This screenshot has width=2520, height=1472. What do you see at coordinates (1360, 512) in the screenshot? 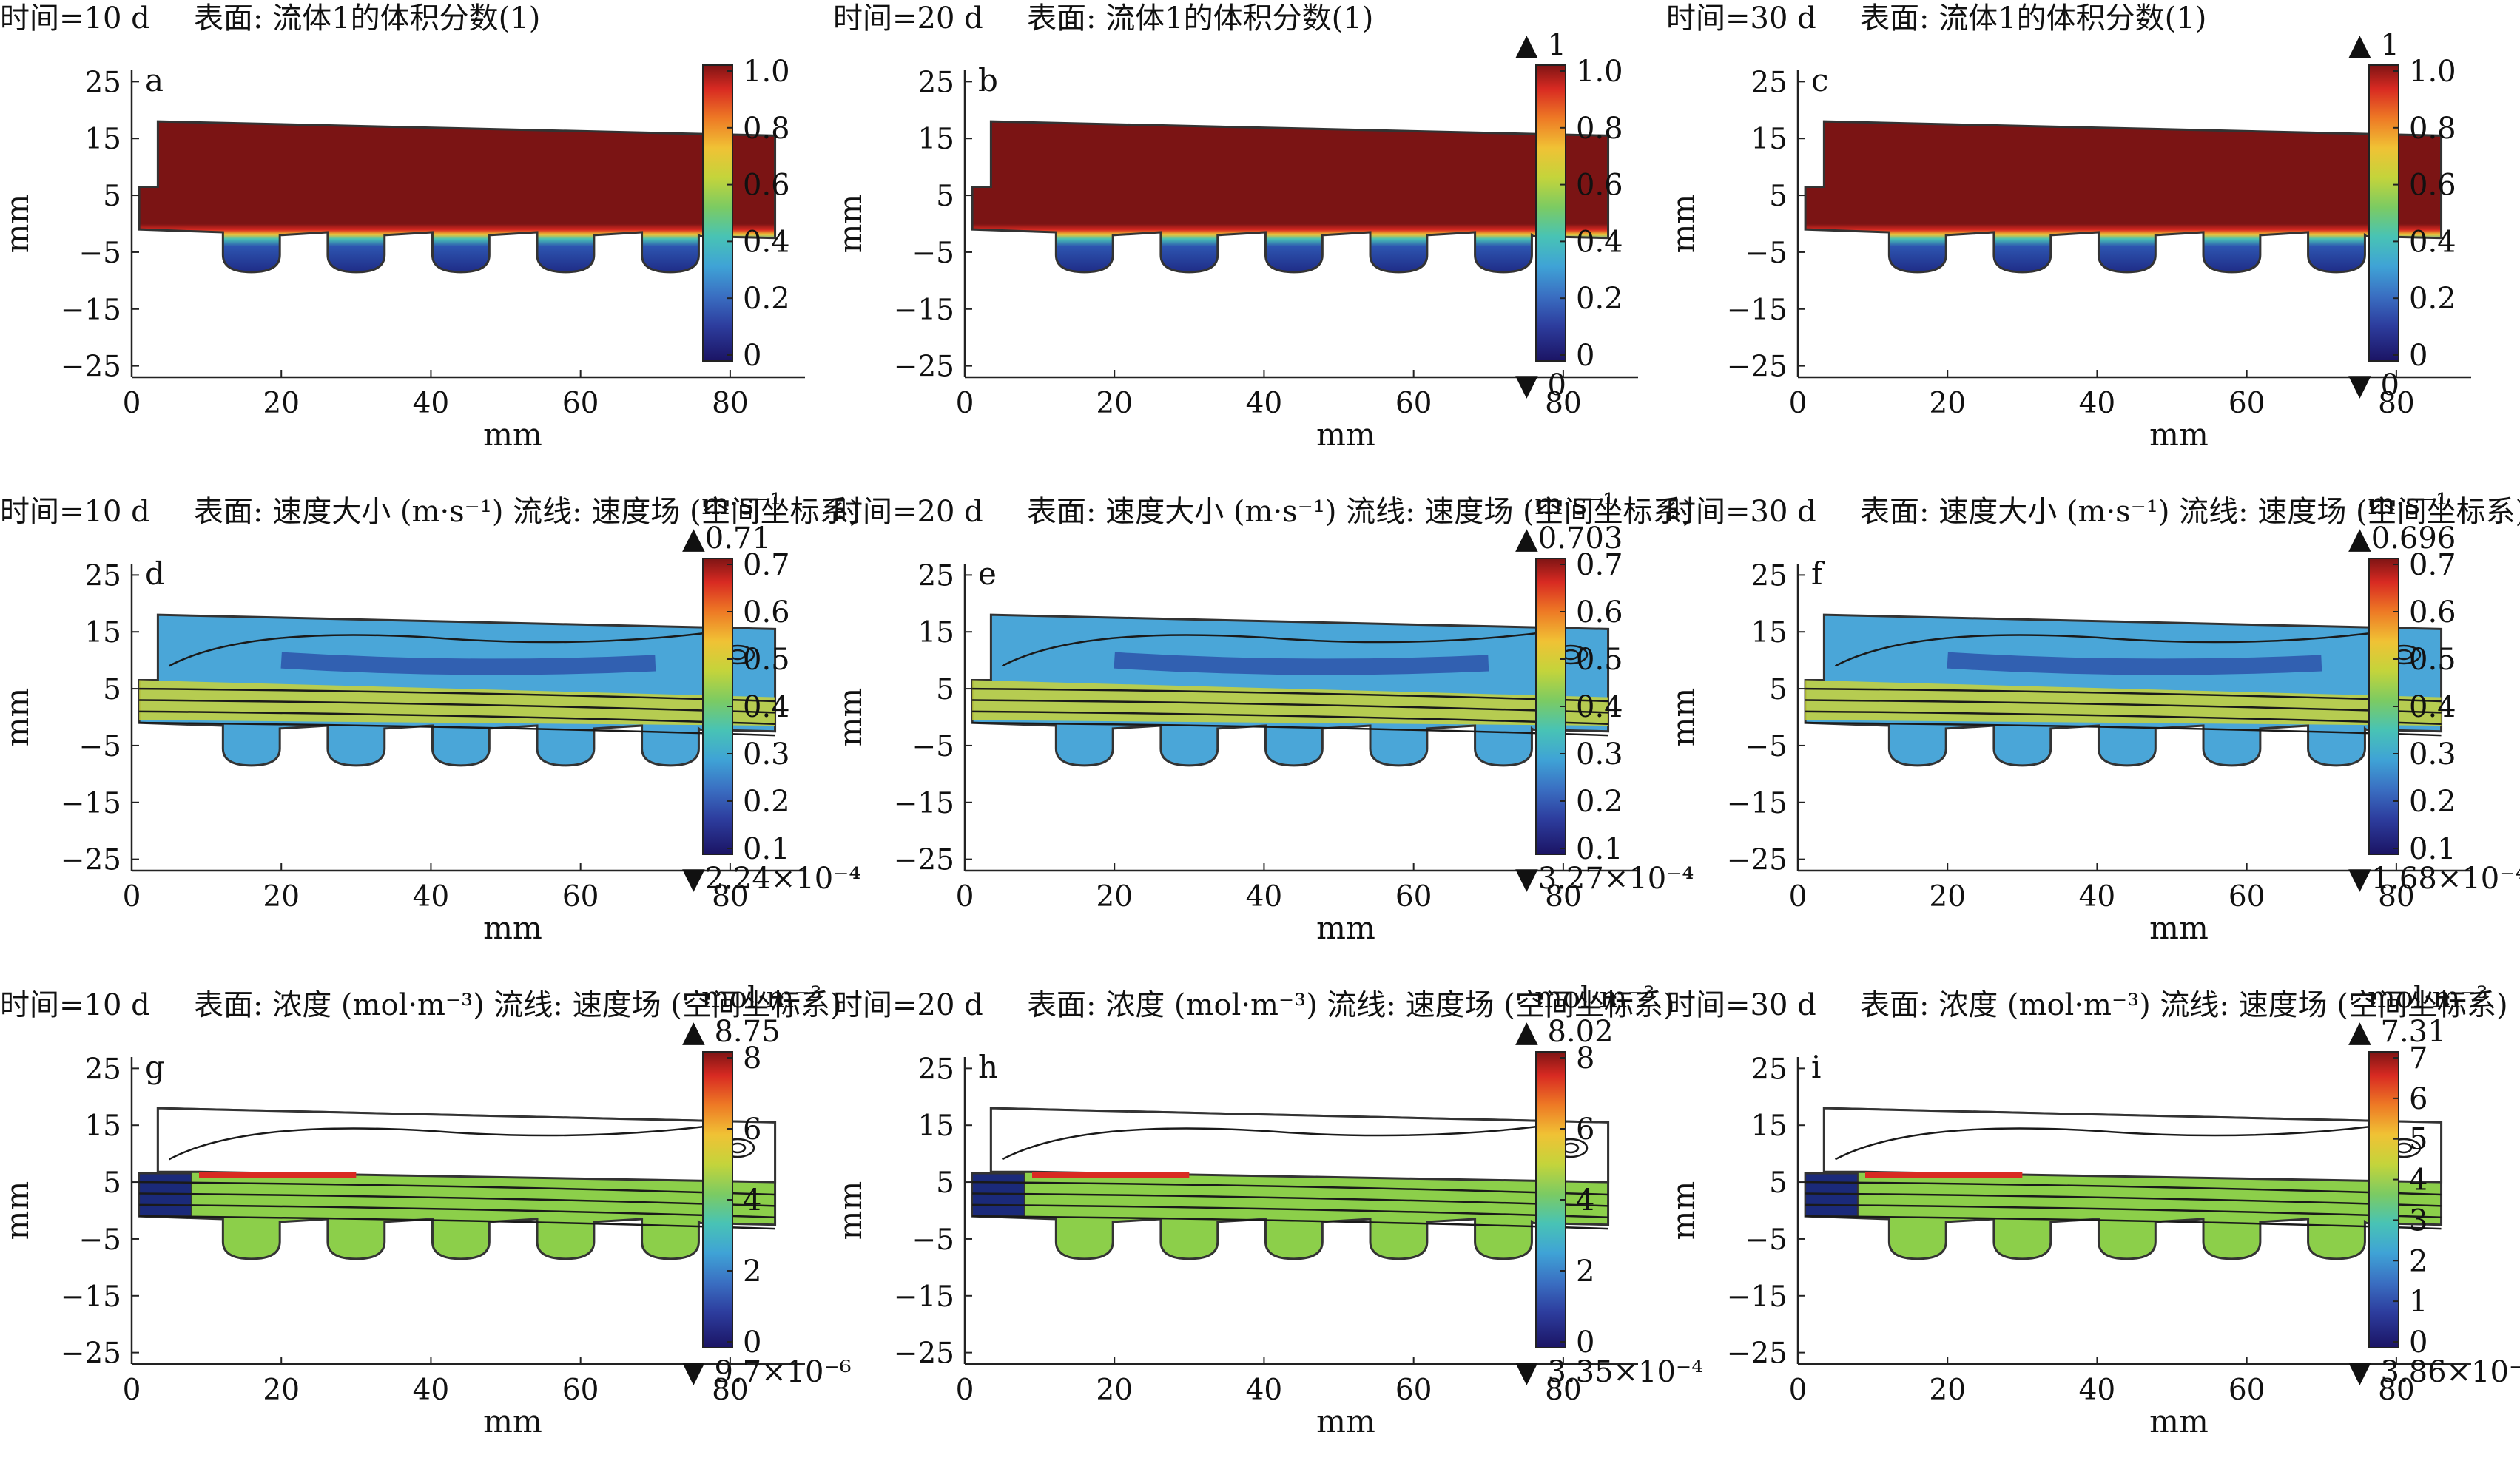
I see `panel-title: 表面: 速度大小 (m·s⁻¹) 流线: 速度场 (空间坐标系)` at bounding box center [1360, 512].